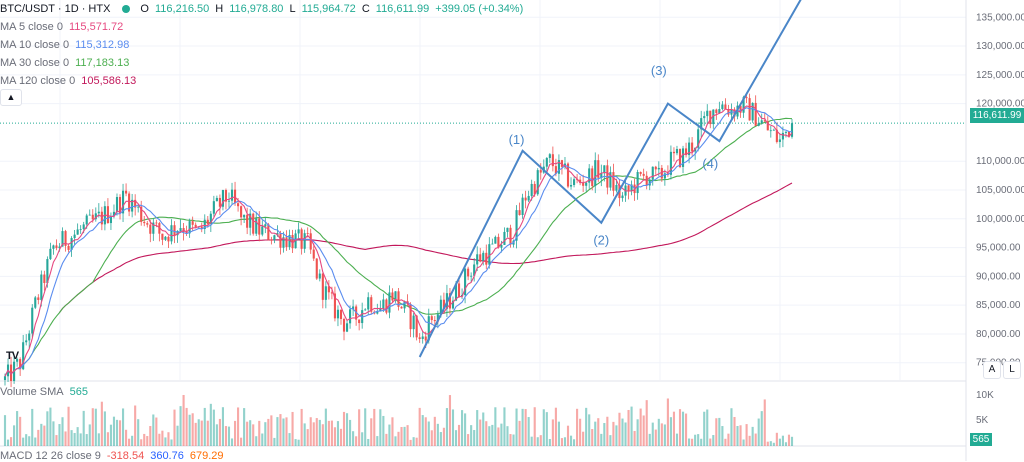 The width and height of the screenshot is (1024, 462). Describe the element at coordinates (261, 45) in the screenshot. I see `indicator-ma10: MA 10 close 0 115,312.98` at that location.